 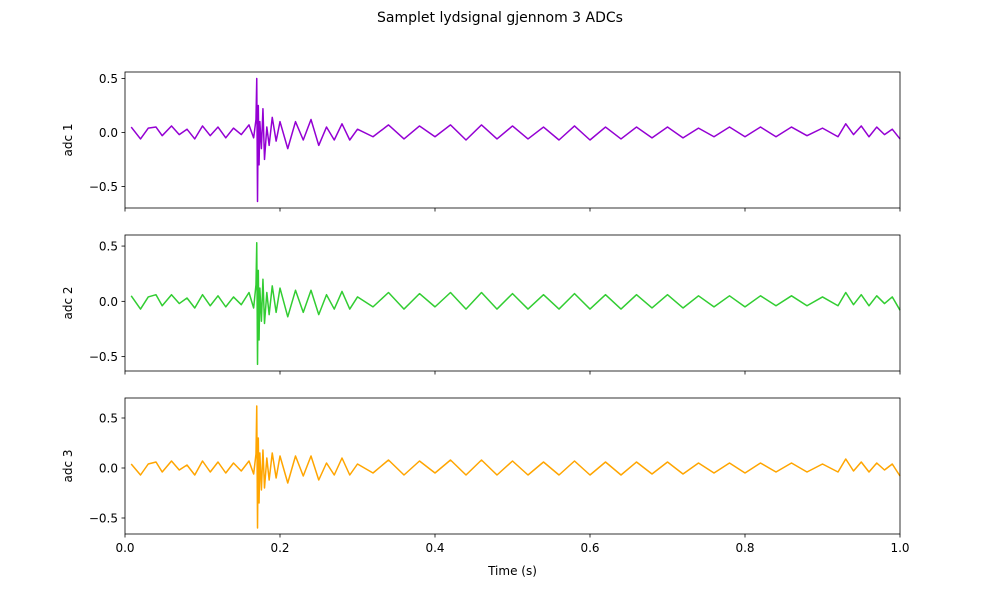 What do you see at coordinates (589, 548) in the screenshot?
I see `x-tick-label: 0.6` at bounding box center [589, 548].